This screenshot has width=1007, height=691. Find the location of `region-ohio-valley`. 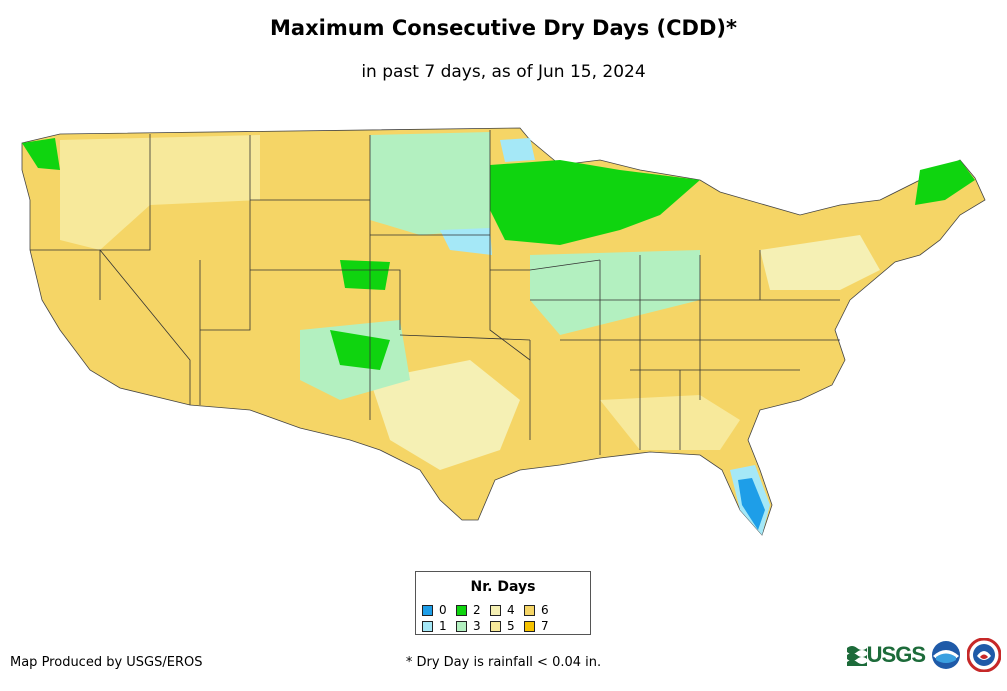

region-ohio-valley is located at coordinates (665, 277).